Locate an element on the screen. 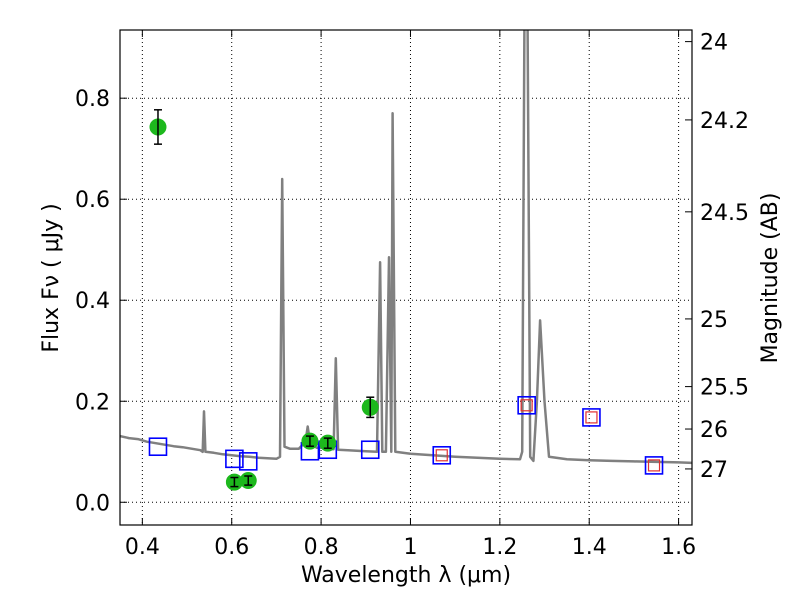 The height and width of the screenshot is (600, 800). right-tick-label: 24 is located at coordinates (714, 43).